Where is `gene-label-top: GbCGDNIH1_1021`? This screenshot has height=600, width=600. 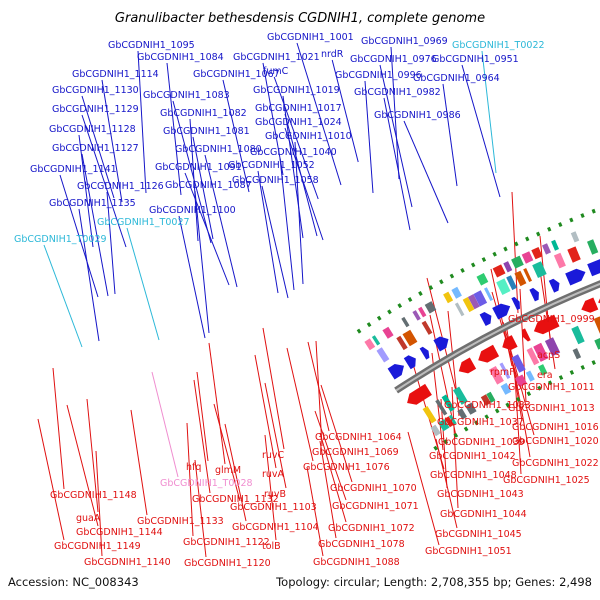 gene-label-top: GbCGDNIH1_1021 is located at coordinates (276, 57).